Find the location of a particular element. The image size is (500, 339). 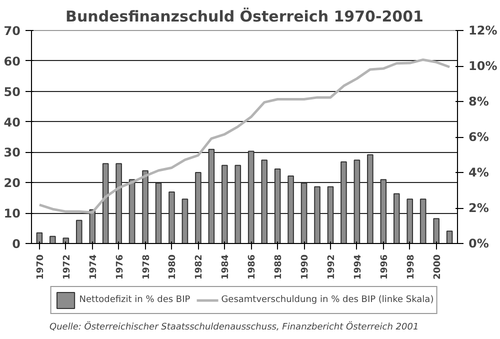

x-tick-label: 1980 is located at coordinates (173, 267).